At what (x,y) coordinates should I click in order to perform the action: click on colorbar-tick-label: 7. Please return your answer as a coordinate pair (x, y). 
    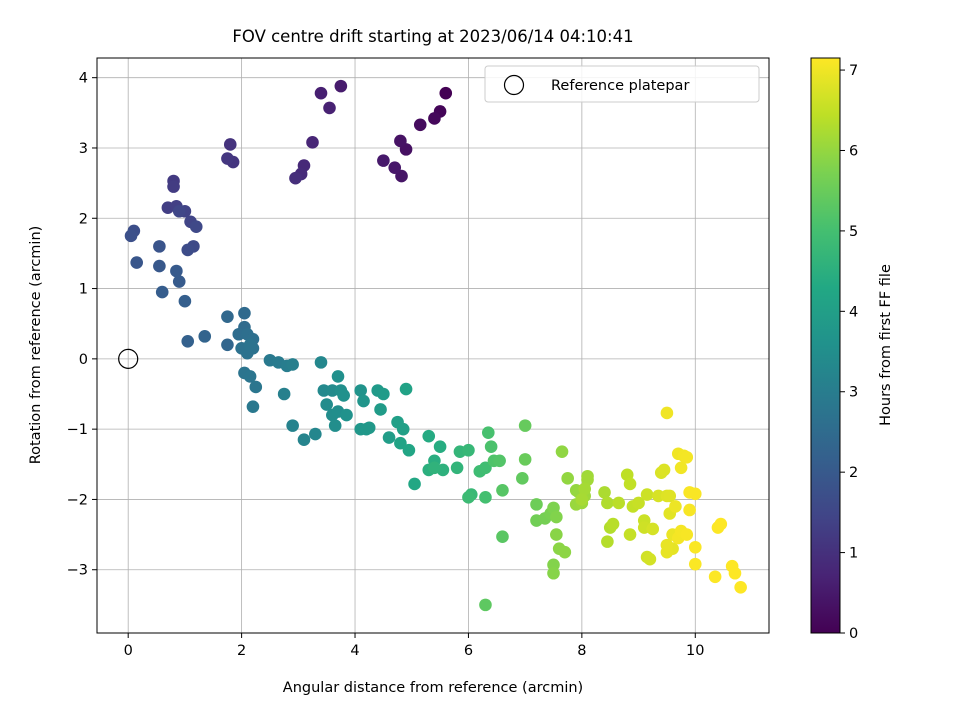
    Looking at the image, I should click on (853, 71).